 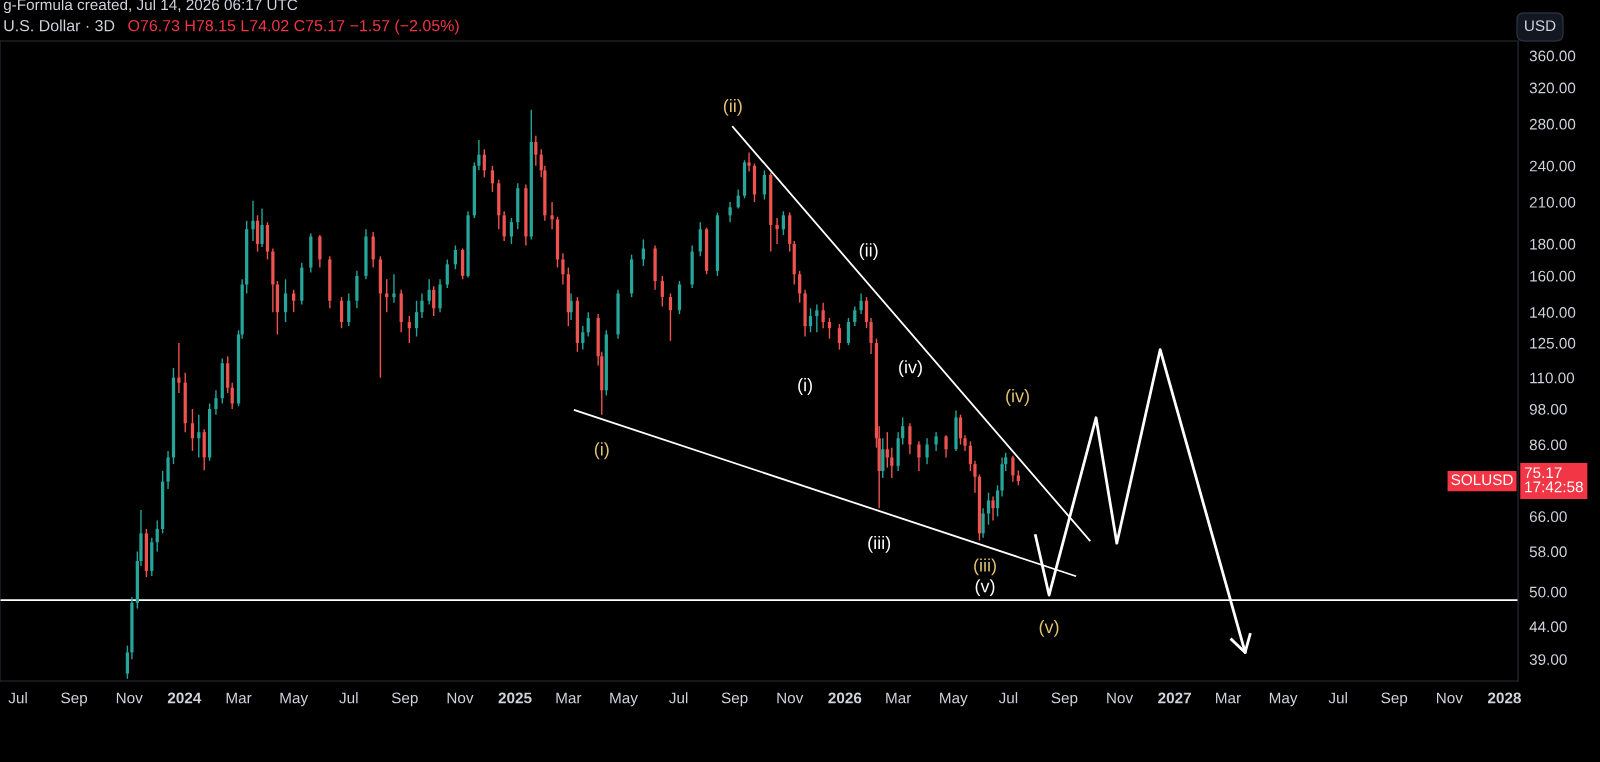 I want to click on y-tick-label: 66.00, so click(x=1548, y=517).